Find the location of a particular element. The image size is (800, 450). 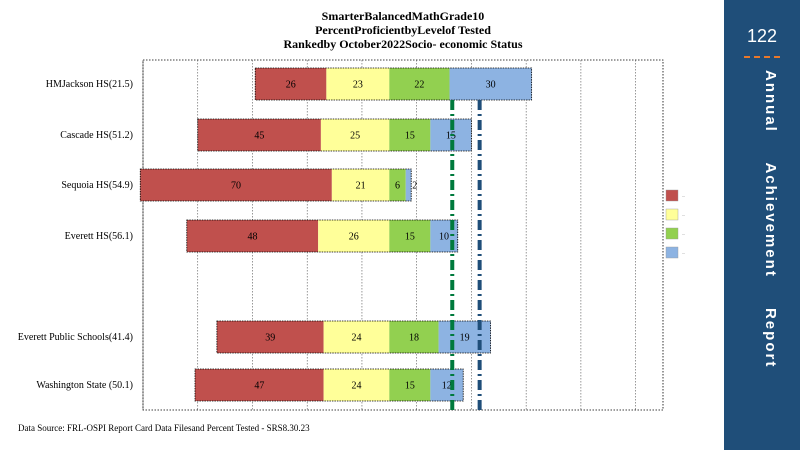

page-number: 122 is located at coordinates (762, 36).